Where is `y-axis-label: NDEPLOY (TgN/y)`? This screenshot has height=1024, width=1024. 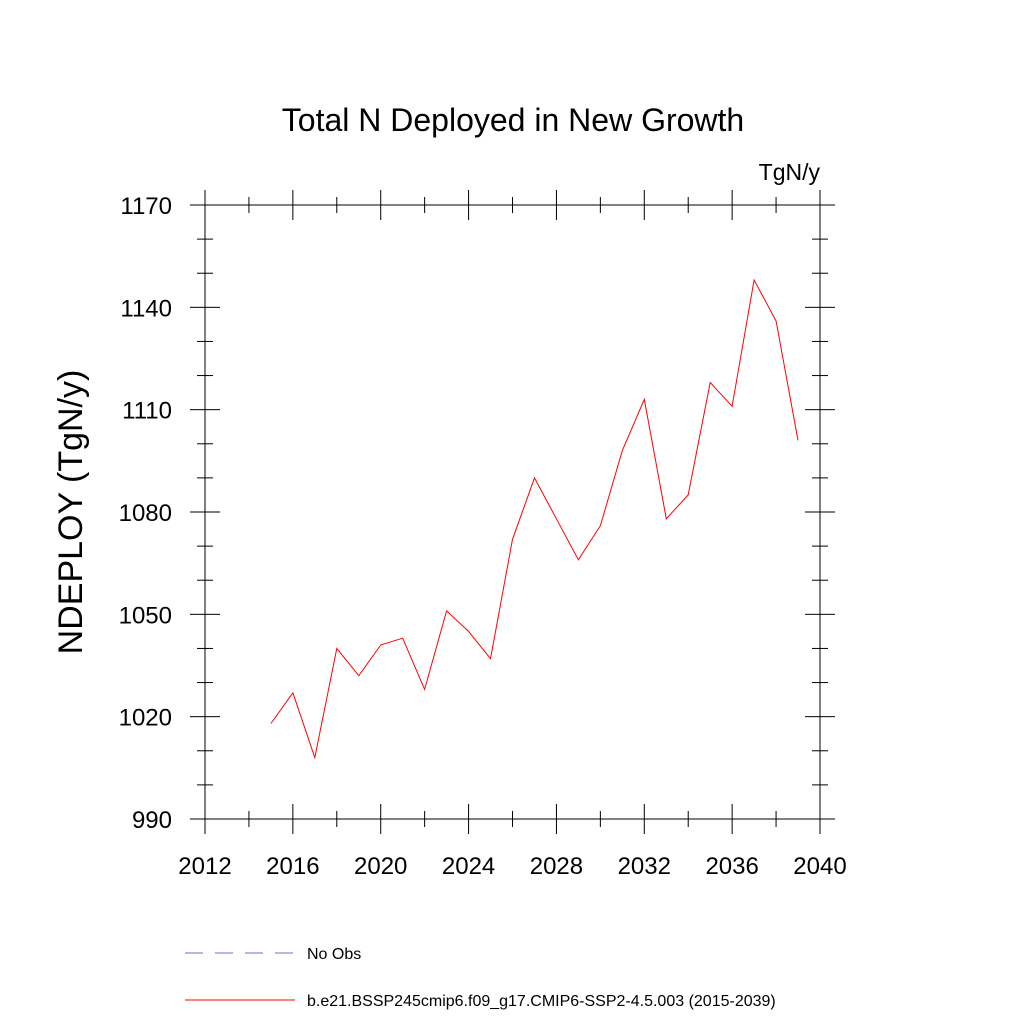 y-axis-label: NDEPLOY (TgN/y) is located at coordinates (71, 512).